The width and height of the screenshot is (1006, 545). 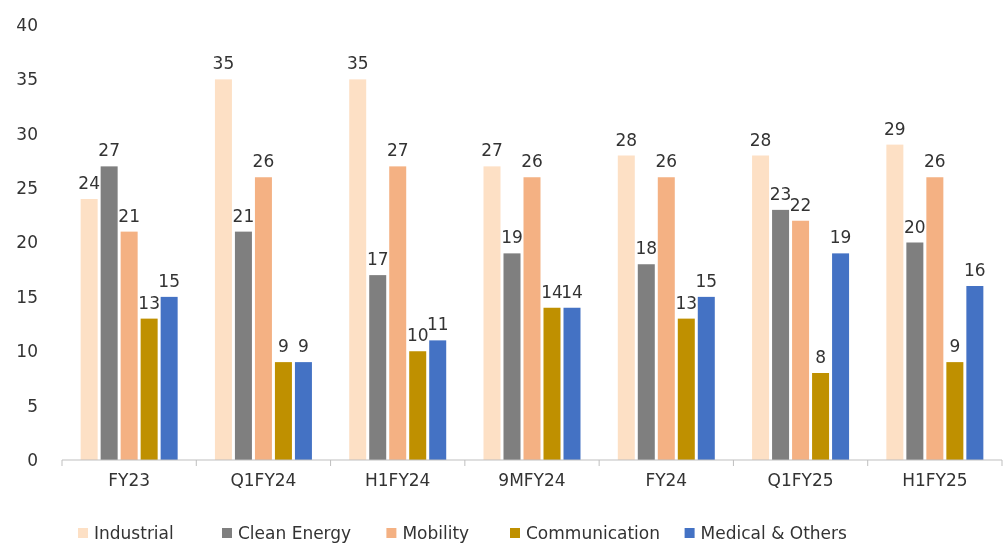 What do you see at coordinates (27, 351) in the screenshot?
I see `y-tick-label: 10` at bounding box center [27, 351].